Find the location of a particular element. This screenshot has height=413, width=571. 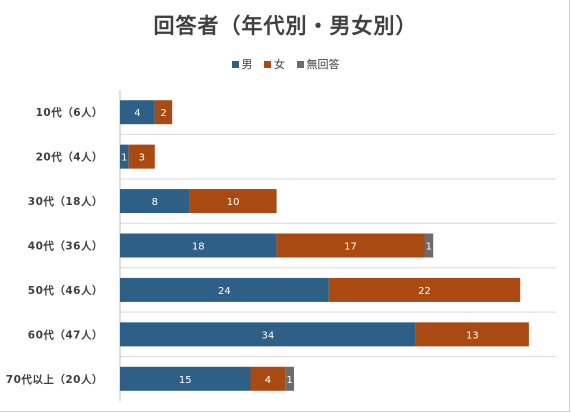

data-label: 13 is located at coordinates (472, 335).